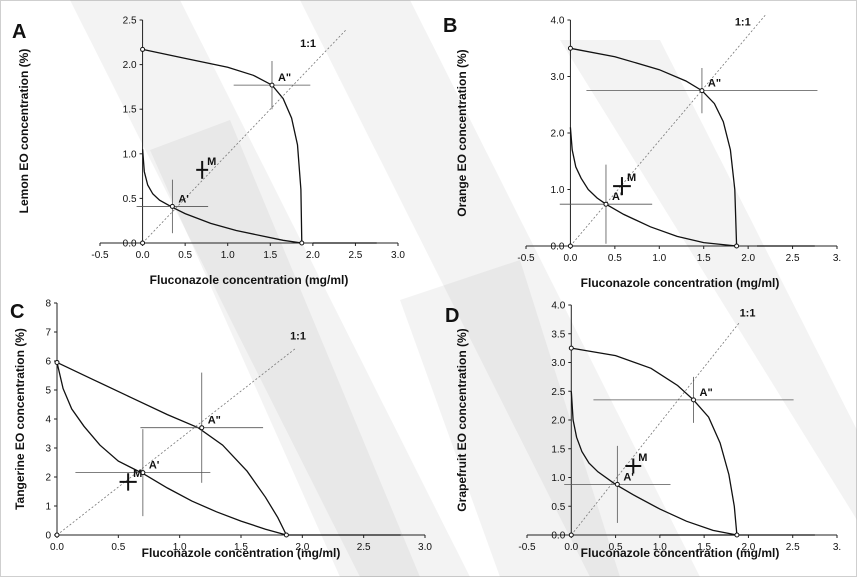 The height and width of the screenshot is (577, 857). Describe the element at coordinates (48, 420) in the screenshot. I see `y-tick-label: 4` at that location.